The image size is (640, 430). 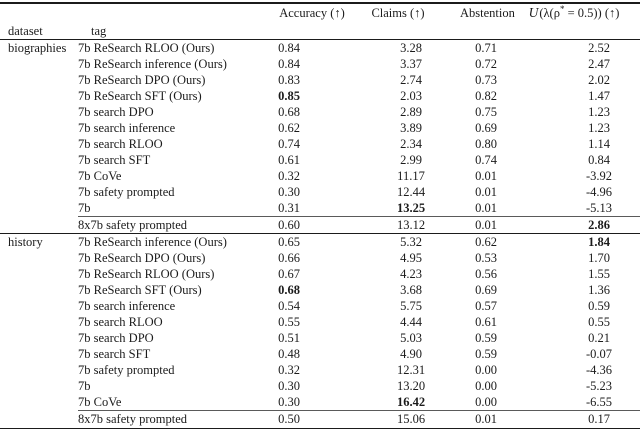 I want to click on abstention-cell: 0.56, so click(x=486, y=274).